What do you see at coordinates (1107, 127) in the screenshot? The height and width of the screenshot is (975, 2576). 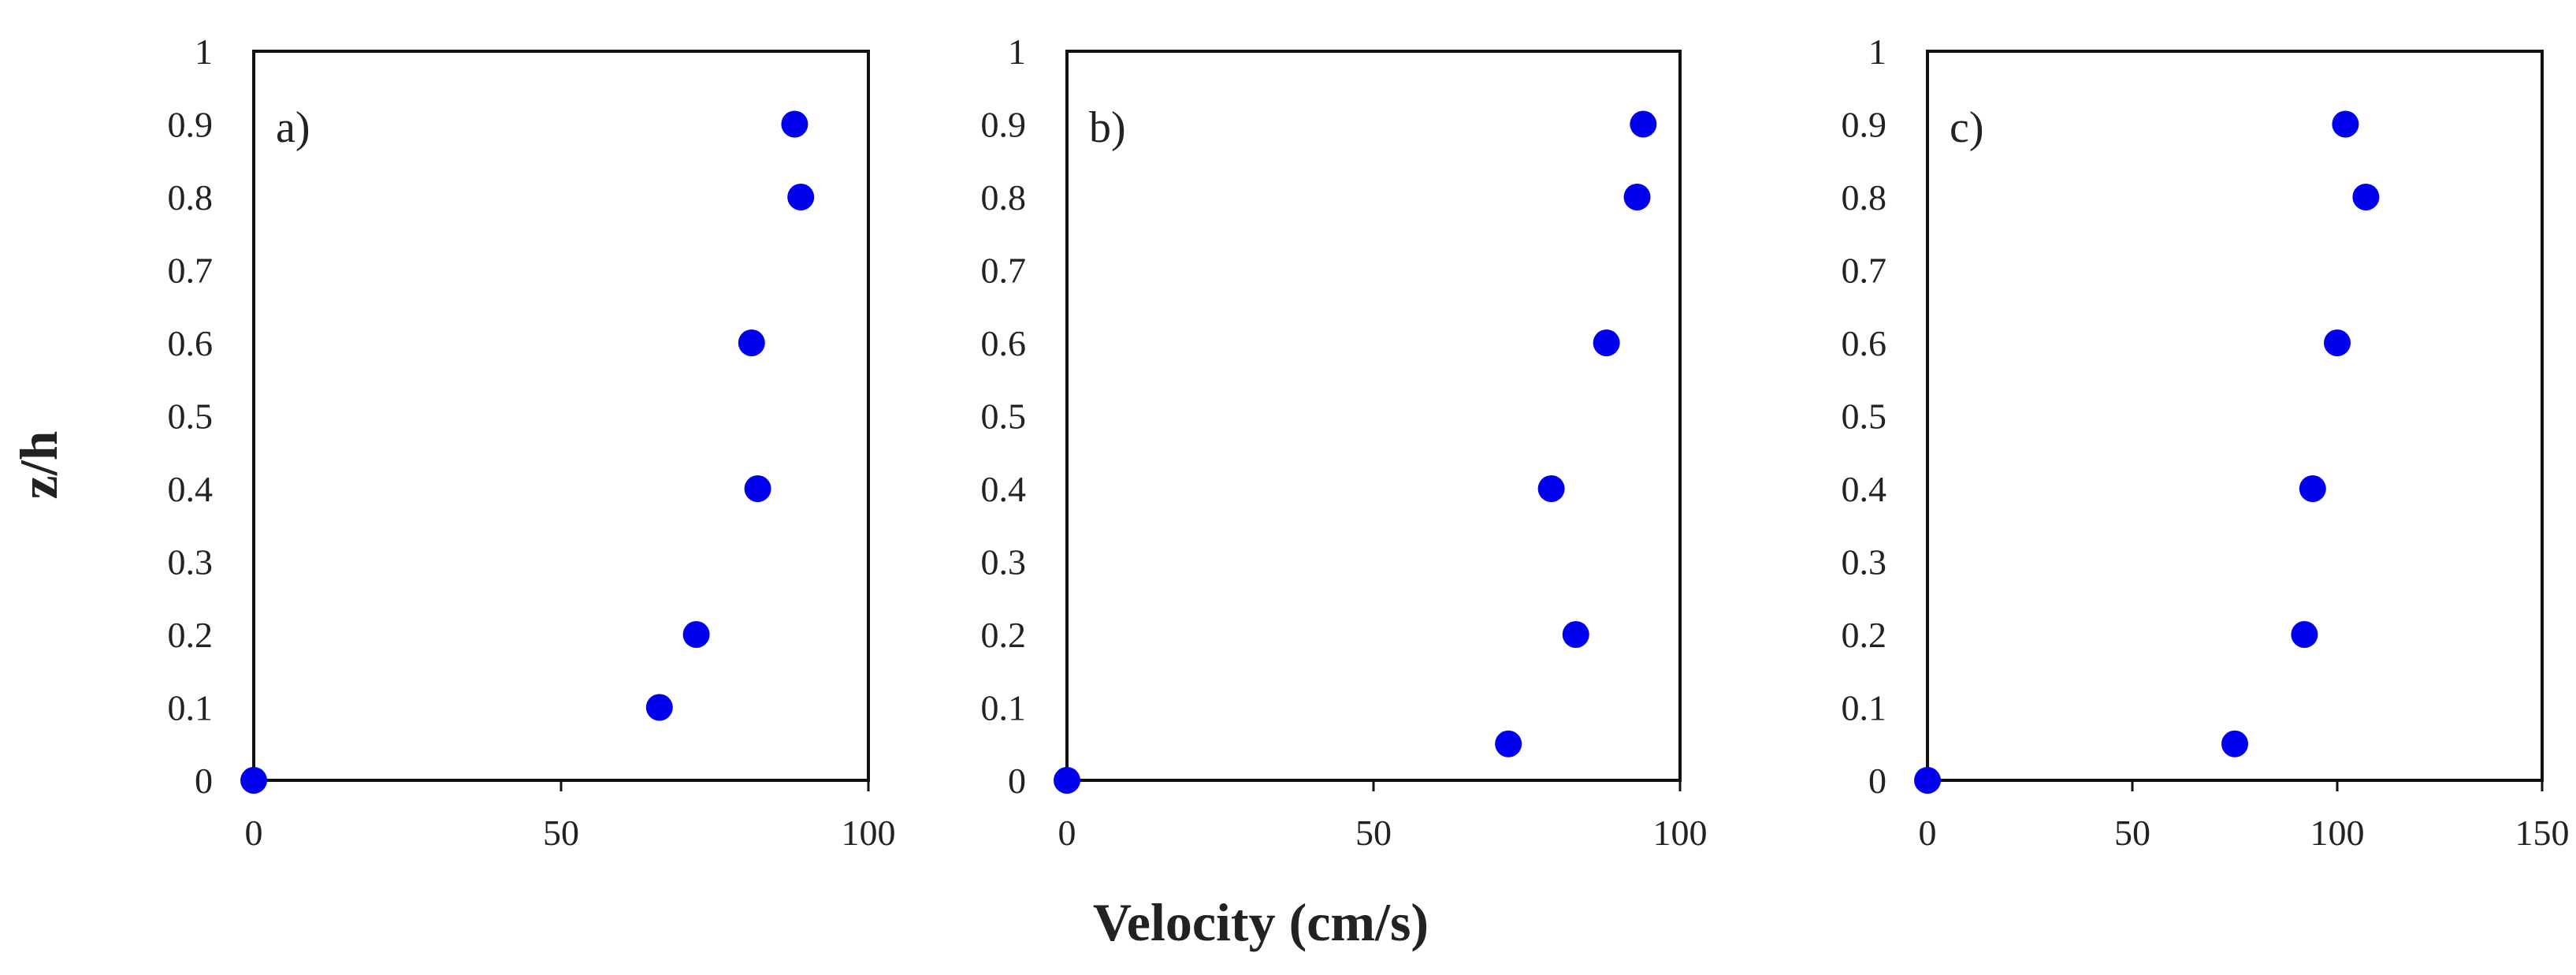 I see `panel-label: b)` at bounding box center [1107, 127].